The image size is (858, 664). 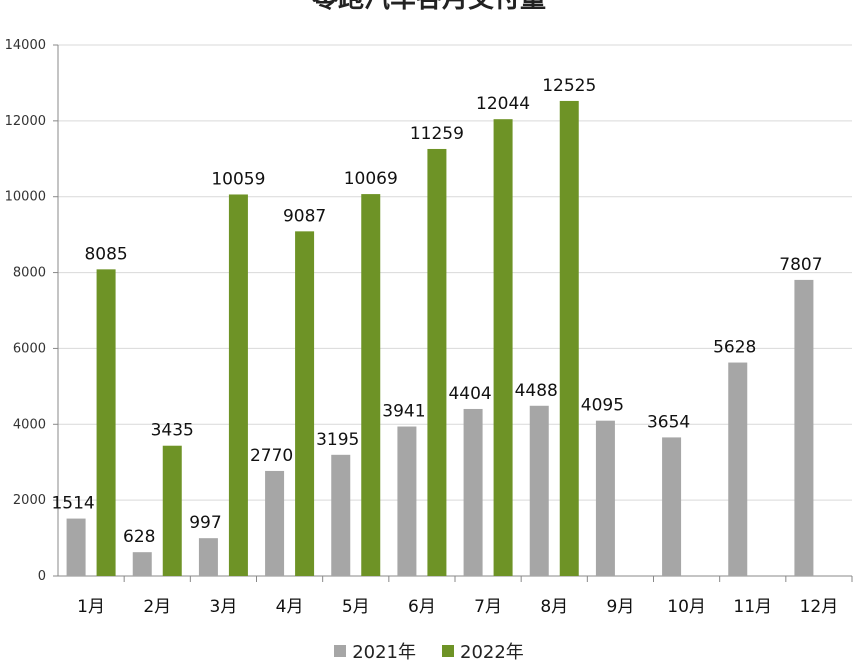 I want to click on bar-2022年-4月, so click(x=305, y=403).